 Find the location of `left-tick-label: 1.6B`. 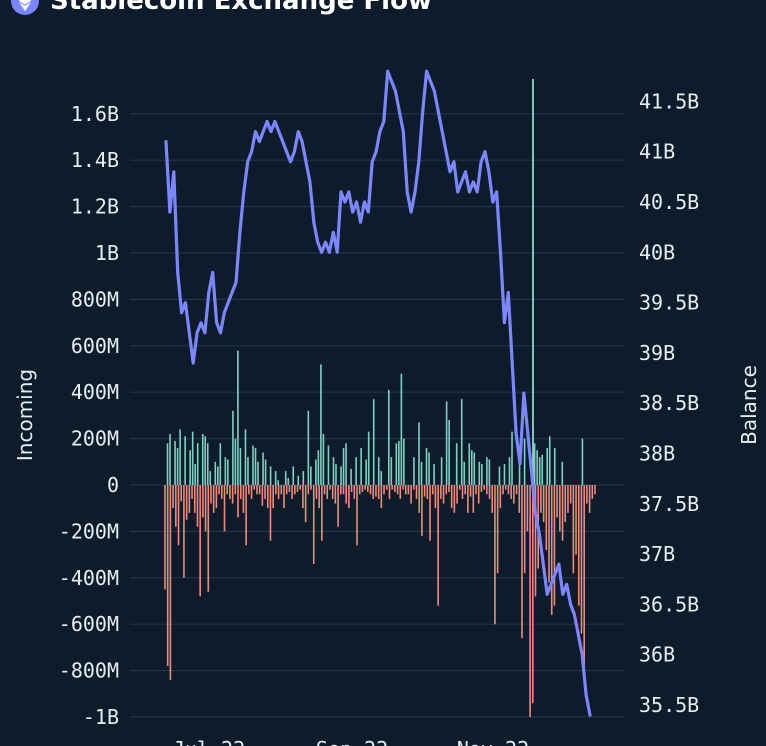

left-tick-label: 1.6B is located at coordinates (95, 114).